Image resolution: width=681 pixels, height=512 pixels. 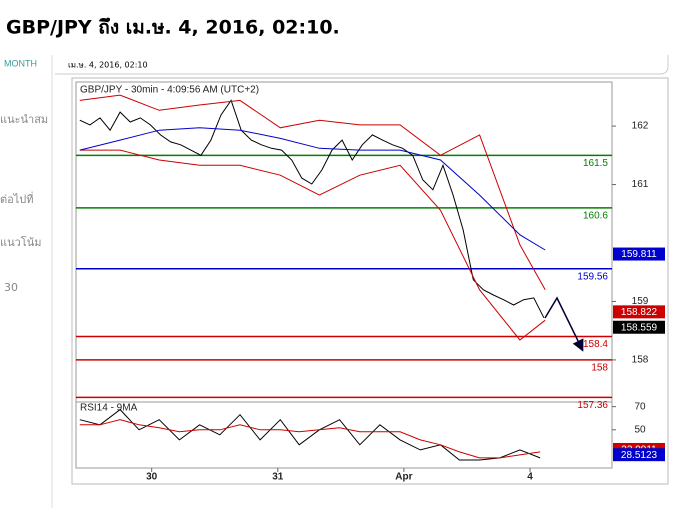 What do you see at coordinates (173, 28) in the screenshot?
I see `page-title: GBP/JPY ถึง เม.ษ. 4, 2016, 02:10.` at bounding box center [173, 28].